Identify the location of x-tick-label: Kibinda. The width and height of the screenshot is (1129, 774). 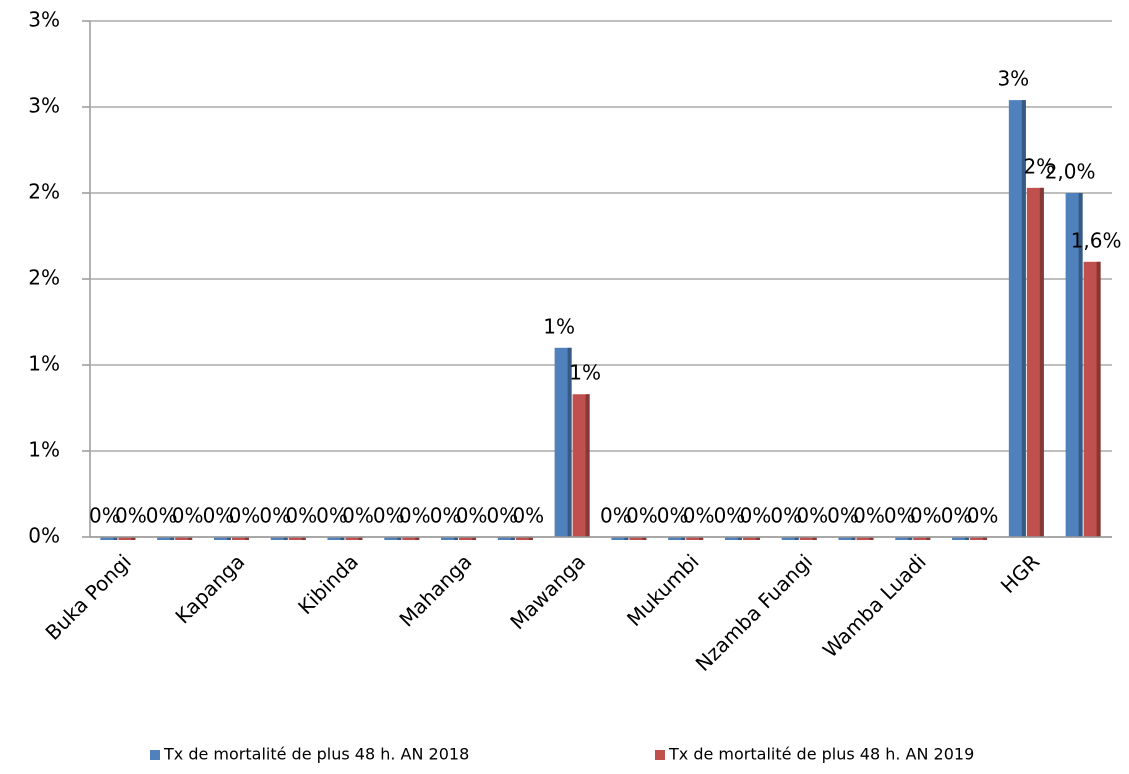
(328, 584).